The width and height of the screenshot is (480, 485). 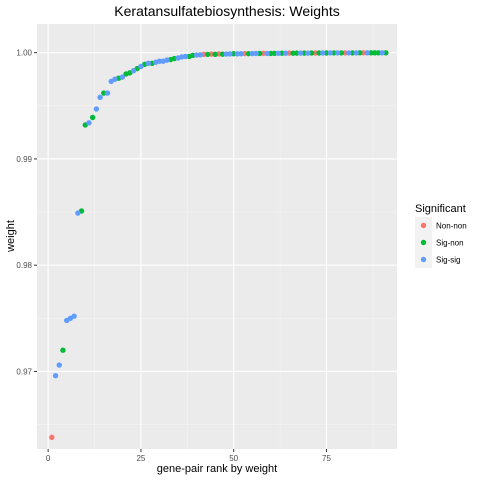 What do you see at coordinates (423, 259) in the screenshot?
I see `legend-marker-sig-sig` at bounding box center [423, 259].